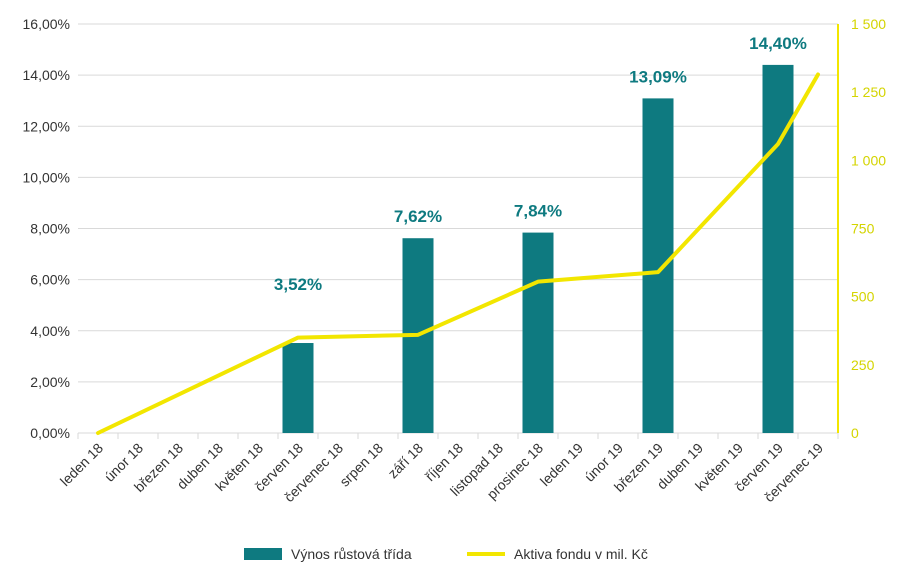  Describe the element at coordinates (46, 24) in the screenshot. I see `y-left-tick-label: 16,00%` at that location.